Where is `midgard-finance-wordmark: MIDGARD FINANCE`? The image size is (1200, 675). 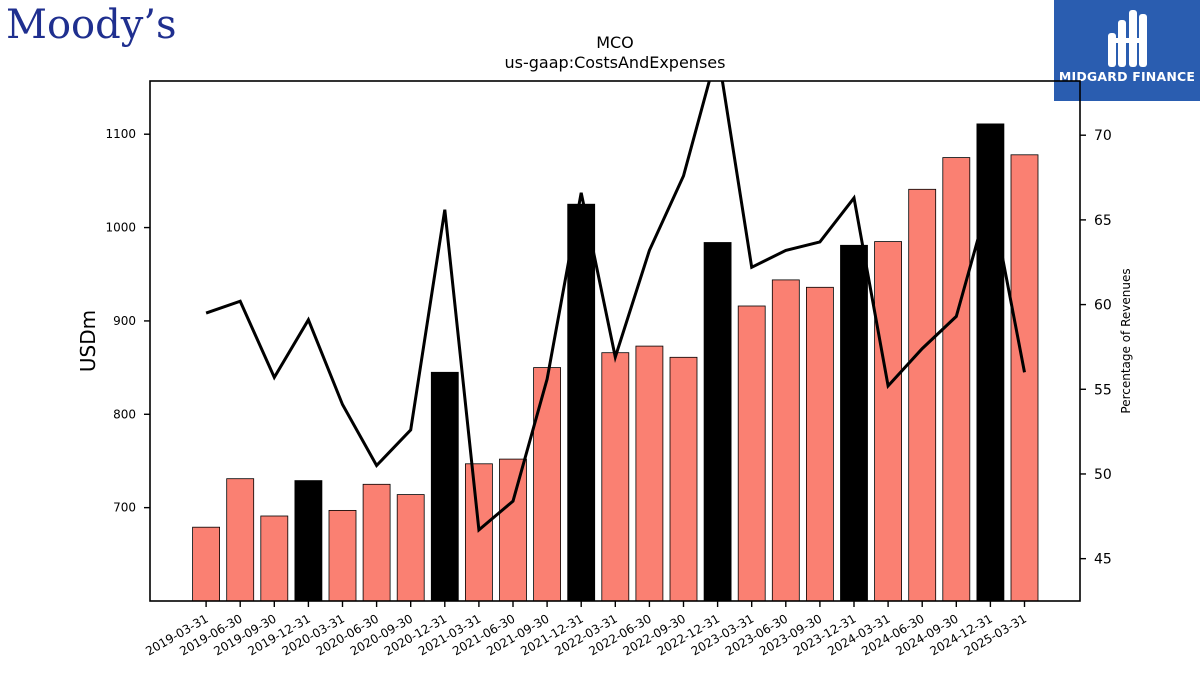 midgard-finance-wordmark: MIDGARD FINANCE is located at coordinates (1127, 76).